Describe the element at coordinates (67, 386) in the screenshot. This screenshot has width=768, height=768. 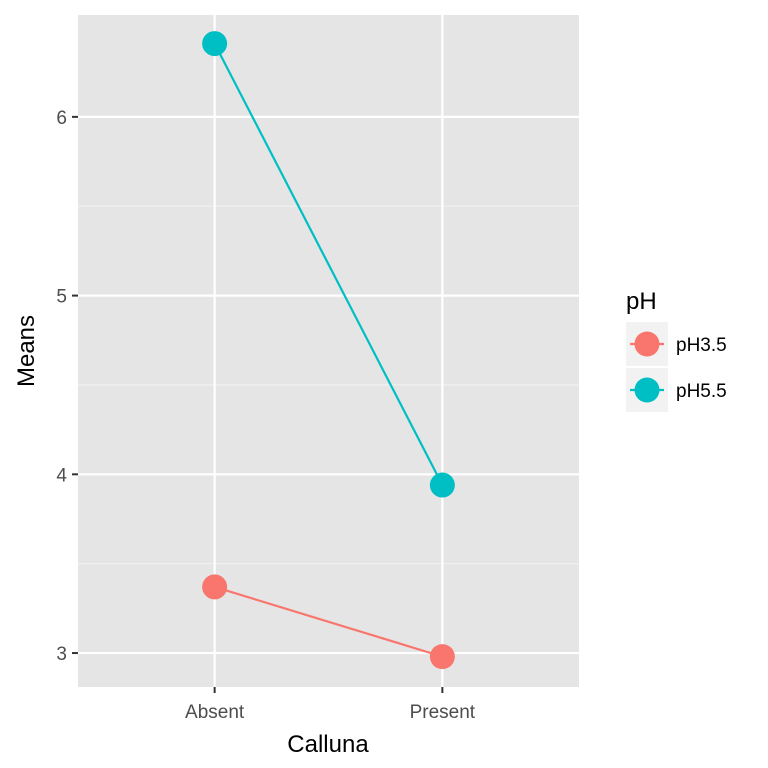
I see `y-axis: 3 4 5 6` at that location.